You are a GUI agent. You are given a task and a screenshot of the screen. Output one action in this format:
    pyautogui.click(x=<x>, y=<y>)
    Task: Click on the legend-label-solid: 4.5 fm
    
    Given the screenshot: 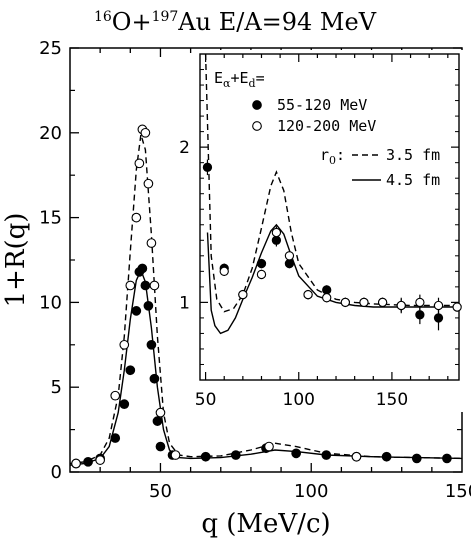 What is the action you would take?
    pyautogui.click(x=413, y=180)
    